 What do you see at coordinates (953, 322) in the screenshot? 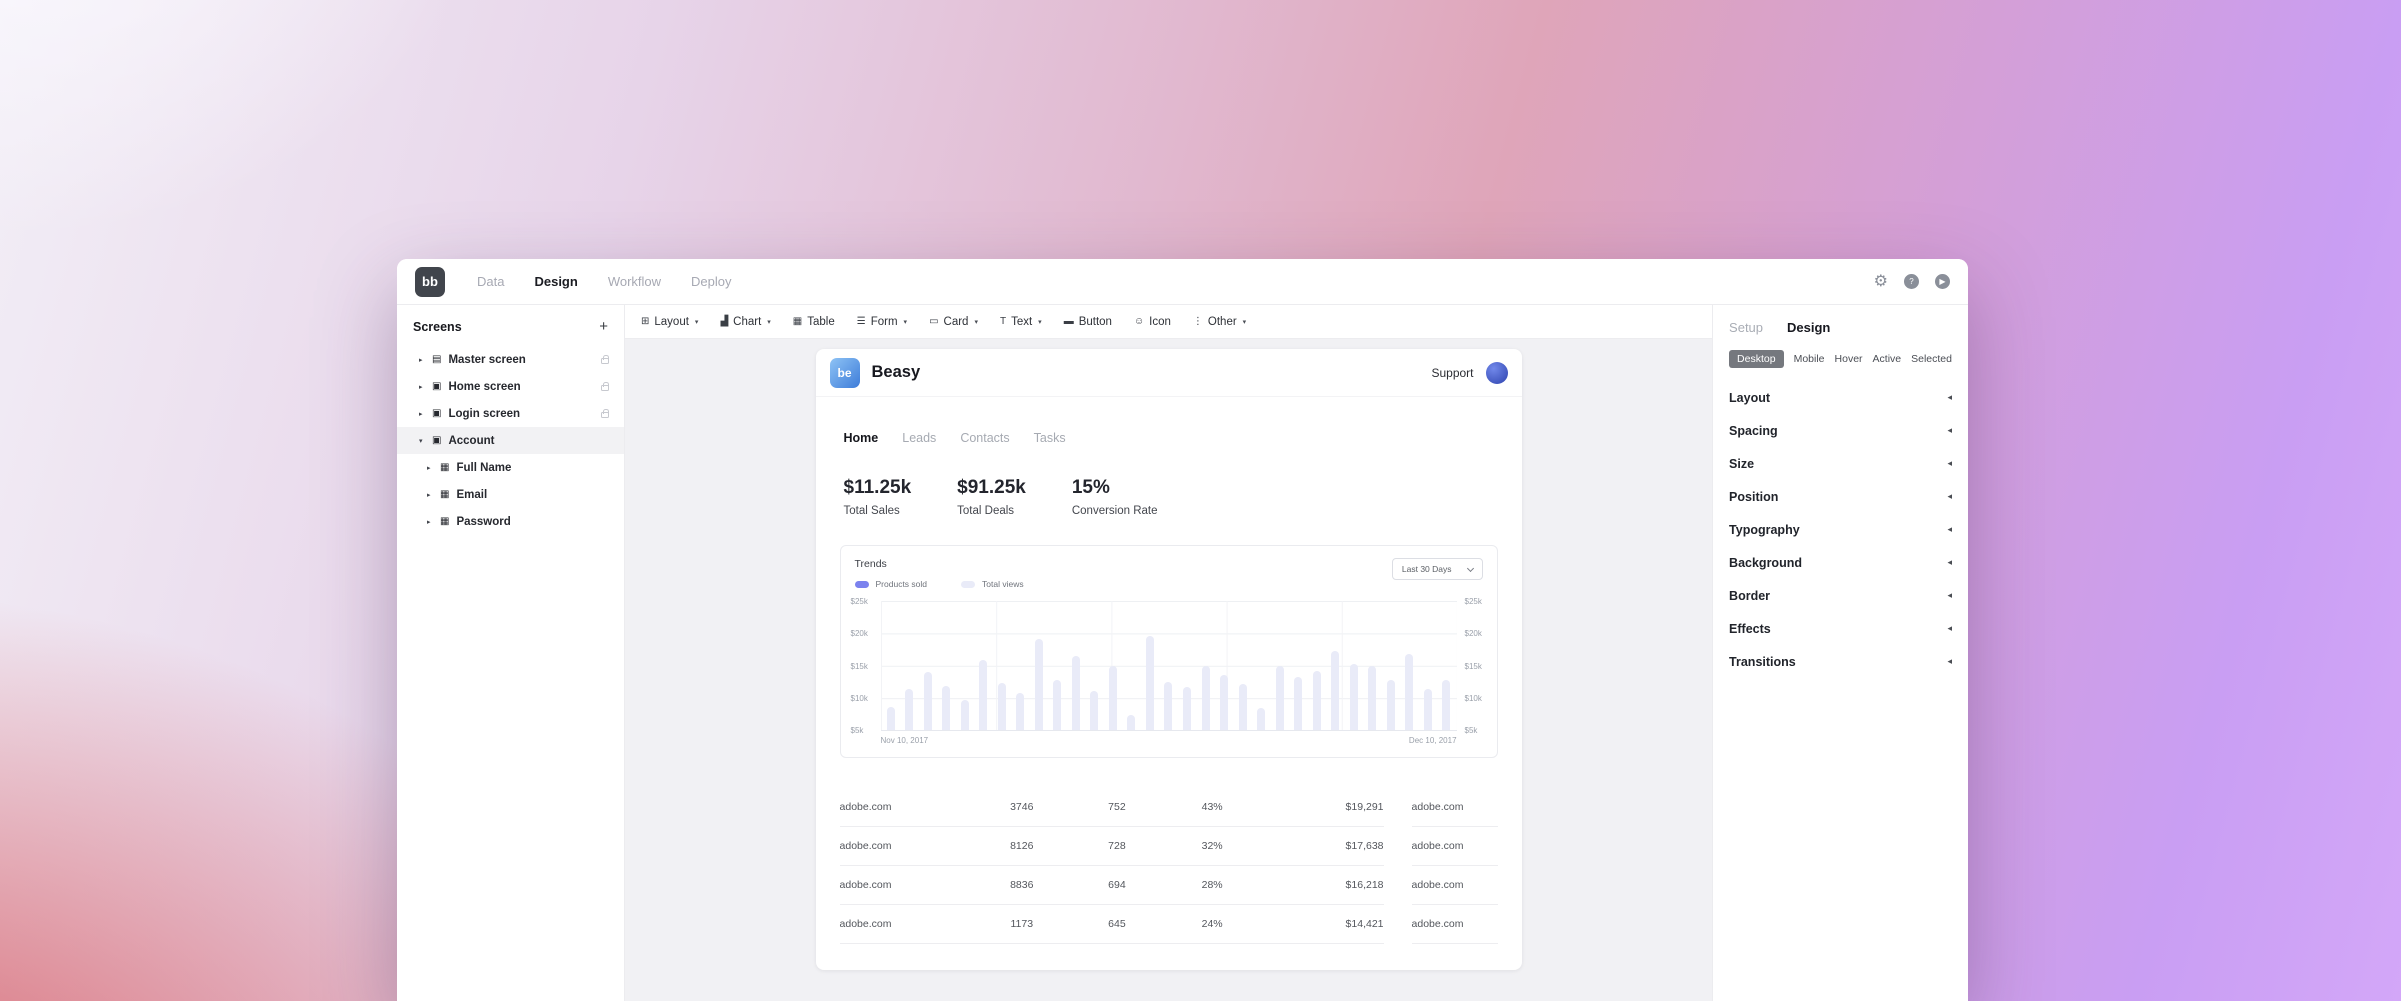
I see `toolbar-item: ▭ Card ▾` at bounding box center [953, 322].